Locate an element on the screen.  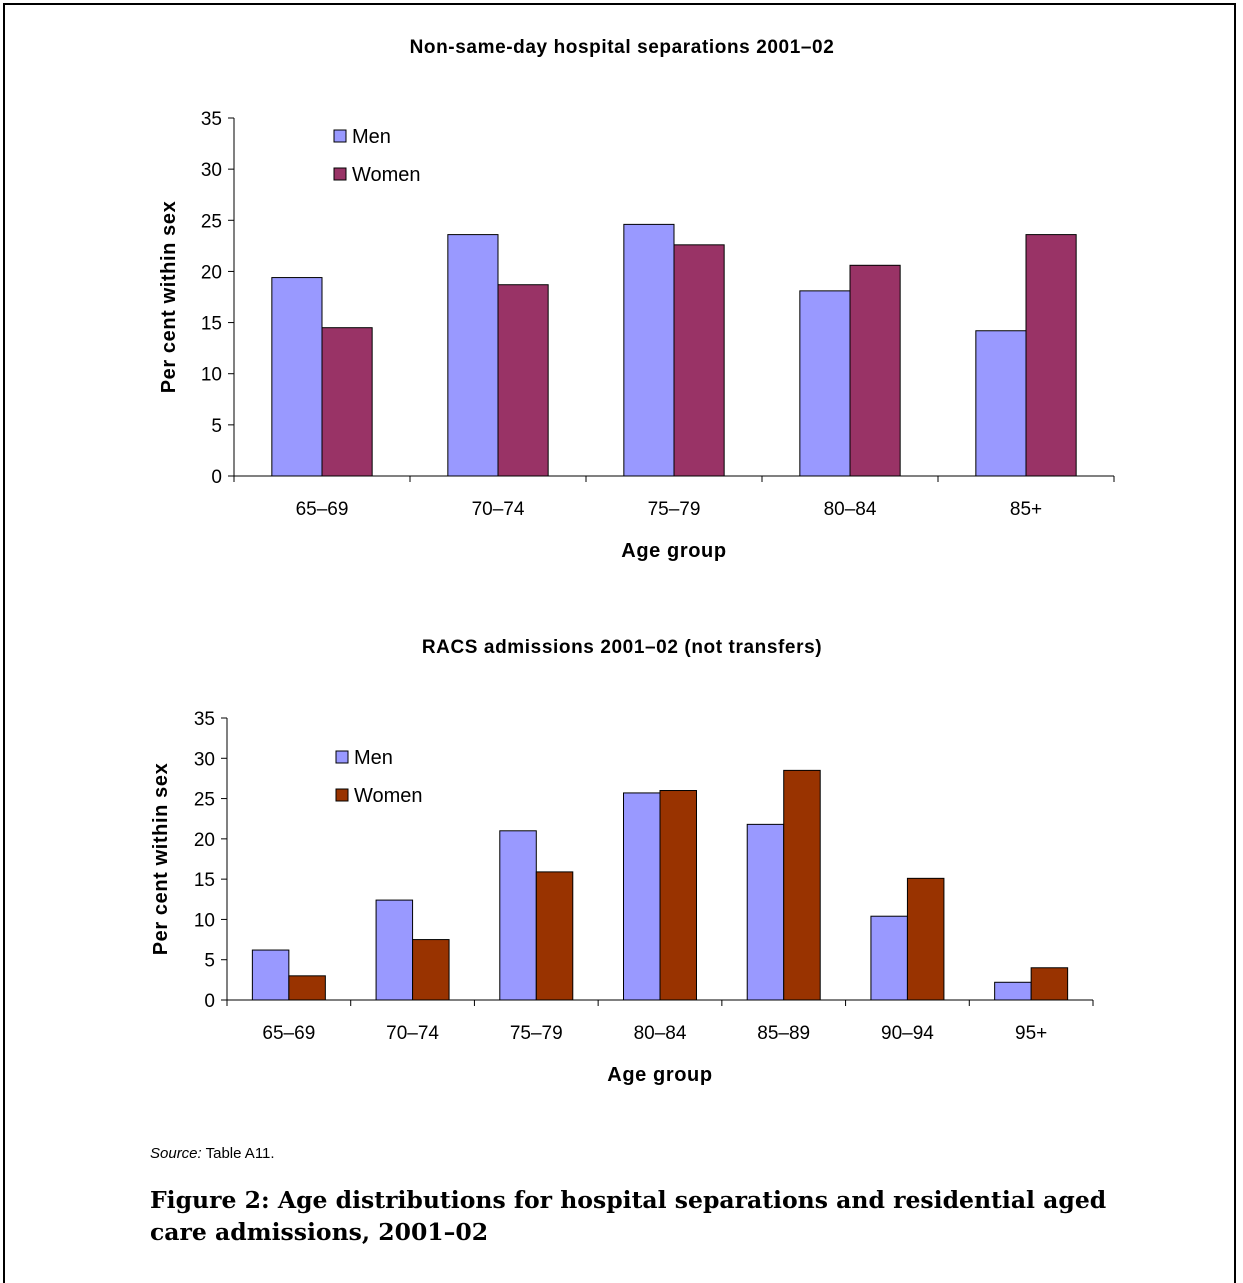
x-tick-label: 85+ is located at coordinates (1026, 509).